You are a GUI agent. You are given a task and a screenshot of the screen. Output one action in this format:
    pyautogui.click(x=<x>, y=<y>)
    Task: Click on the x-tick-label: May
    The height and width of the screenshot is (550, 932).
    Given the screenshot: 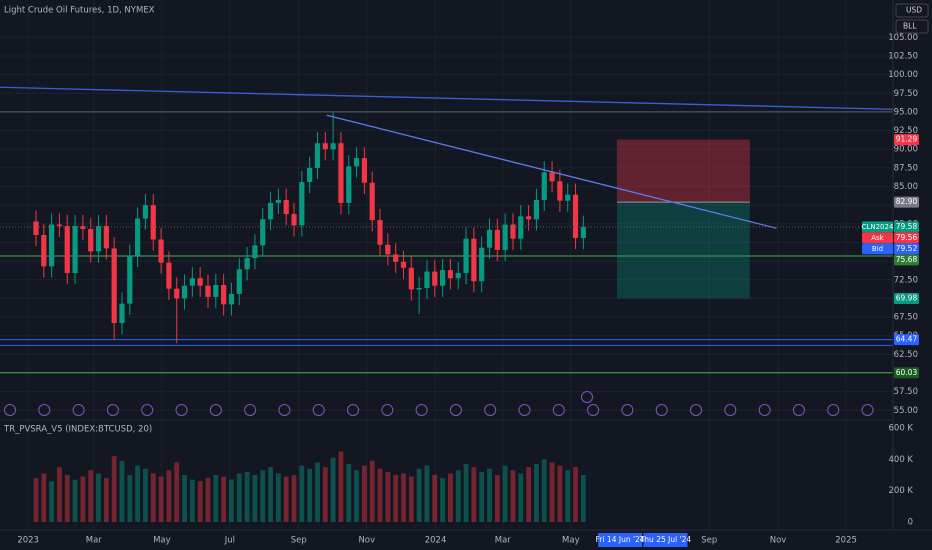 What is the action you would take?
    pyautogui.click(x=571, y=541)
    